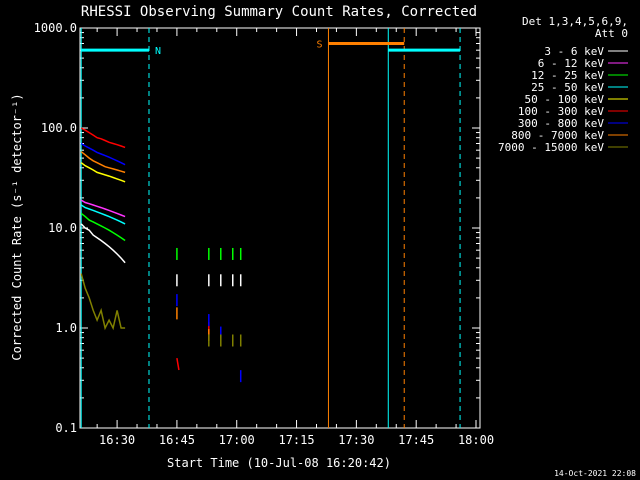 Image resolution: width=640 pixels, height=480 pixels. What do you see at coordinates (611, 33) in the screenshot?
I see `legend-header-line: Att 0` at bounding box center [611, 33].